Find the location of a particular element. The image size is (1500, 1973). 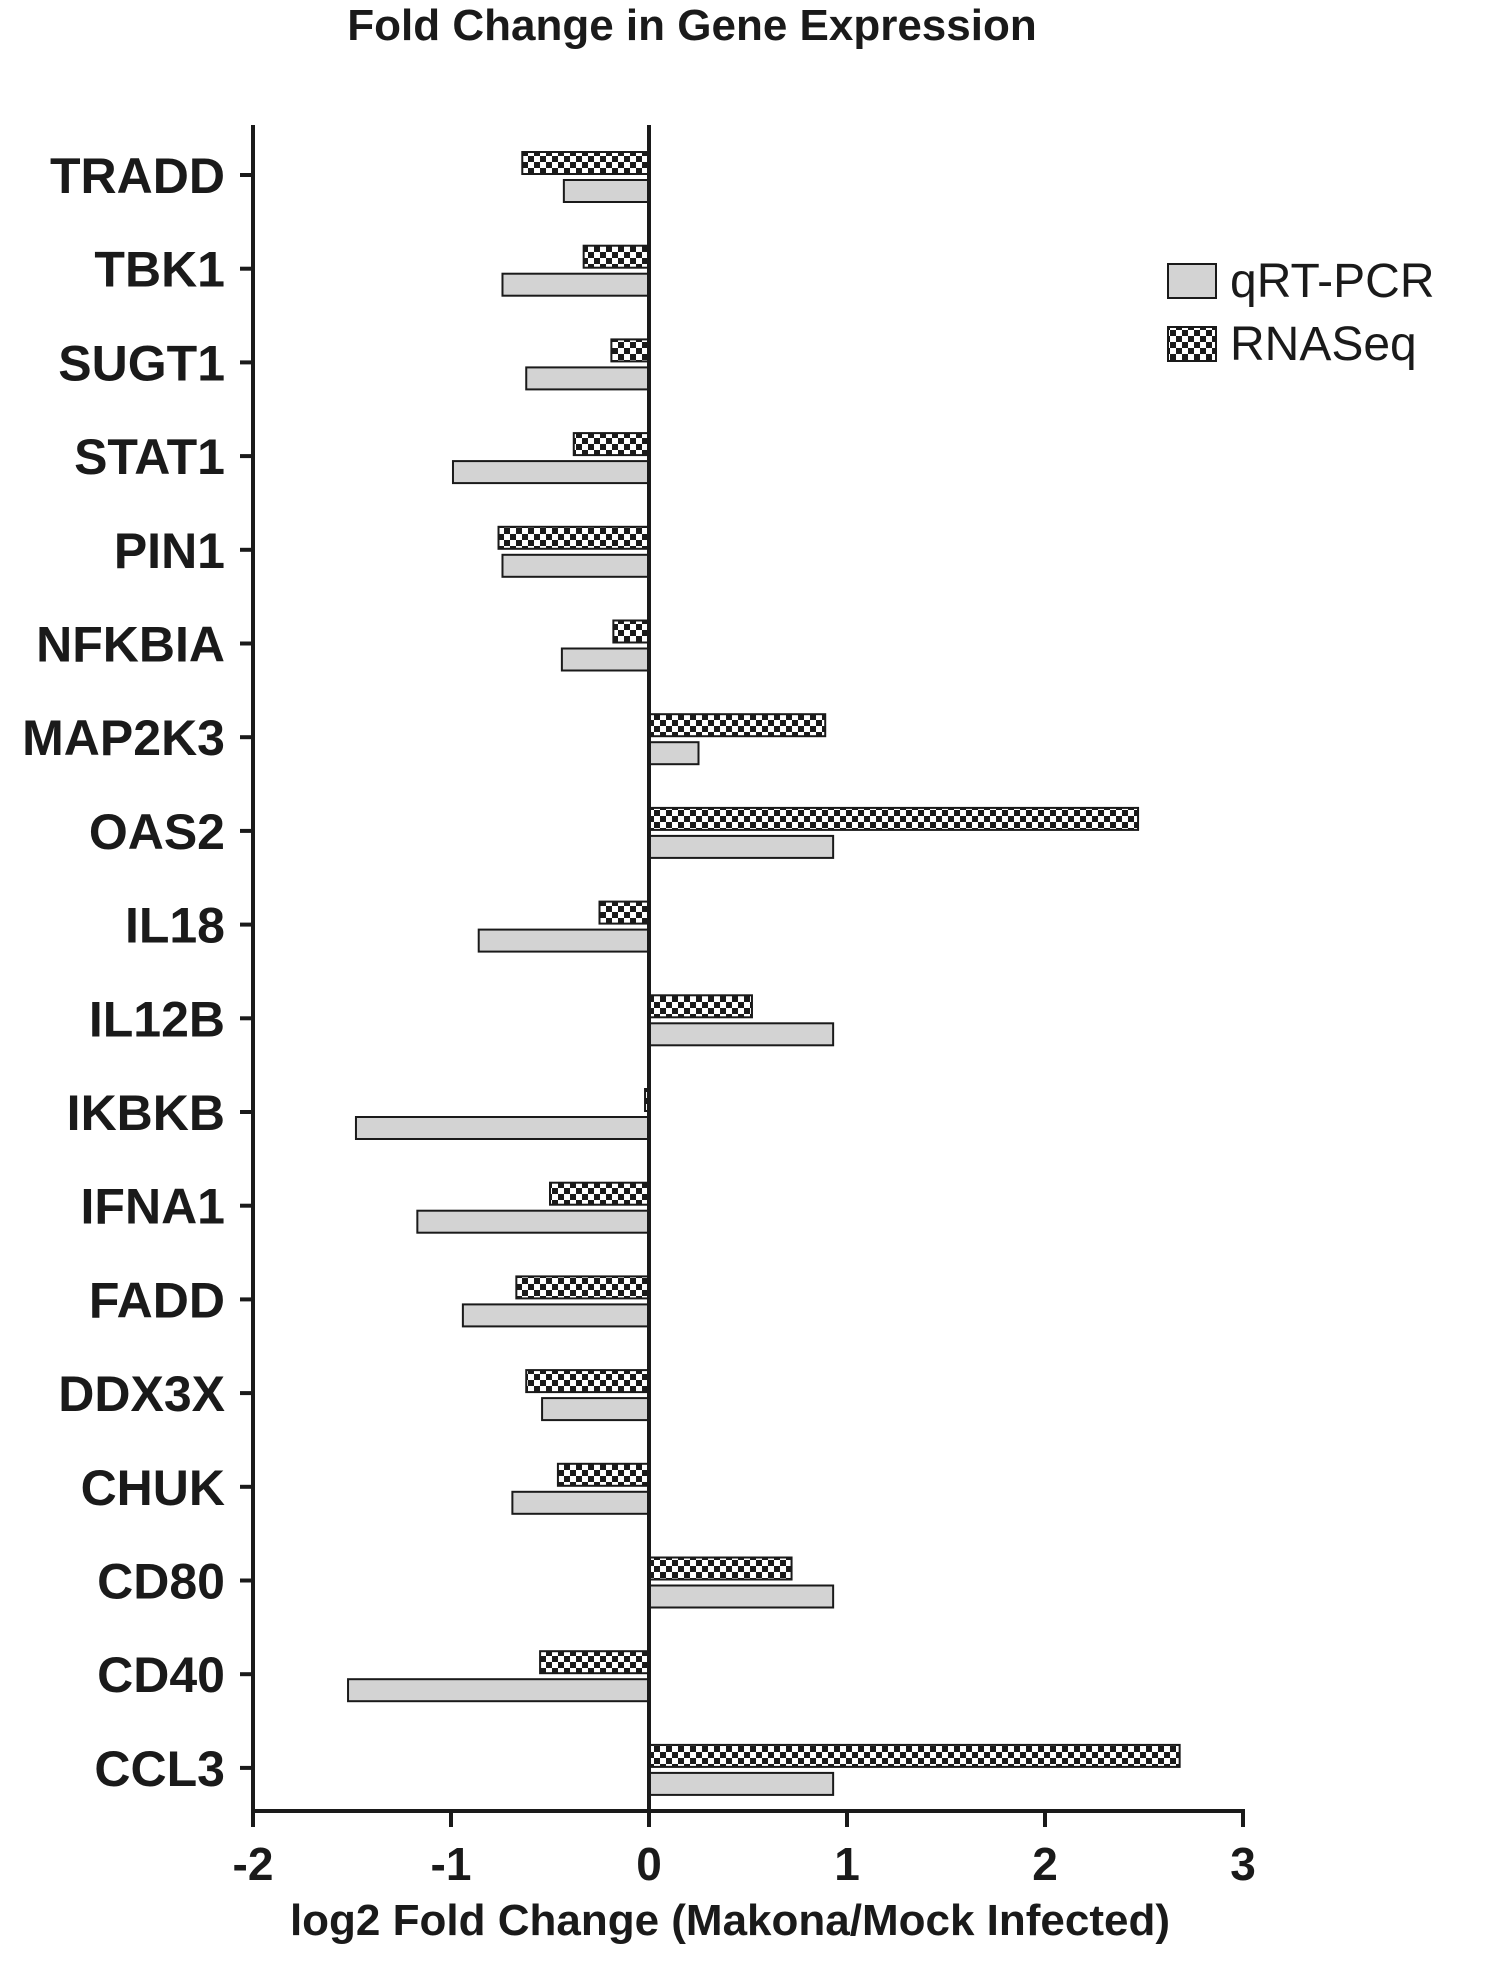

category-label: NFKBIA is located at coordinates (130, 645).